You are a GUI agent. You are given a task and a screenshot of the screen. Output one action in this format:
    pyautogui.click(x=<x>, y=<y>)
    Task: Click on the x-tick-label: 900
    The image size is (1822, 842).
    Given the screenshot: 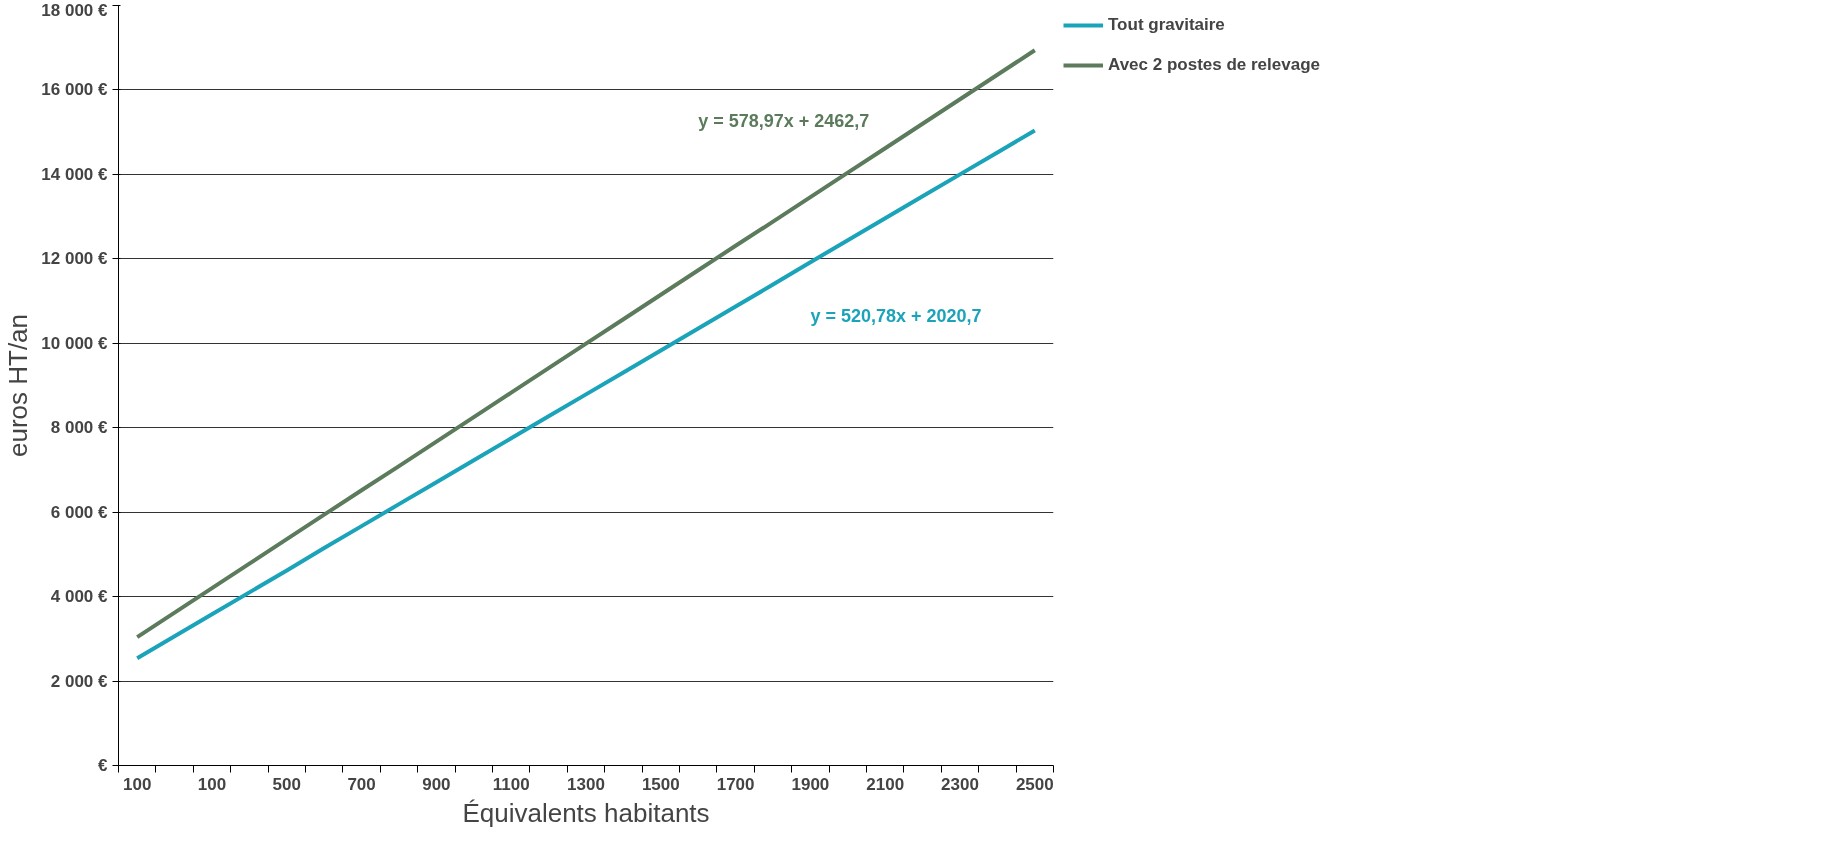 What is the action you would take?
    pyautogui.click(x=436, y=784)
    